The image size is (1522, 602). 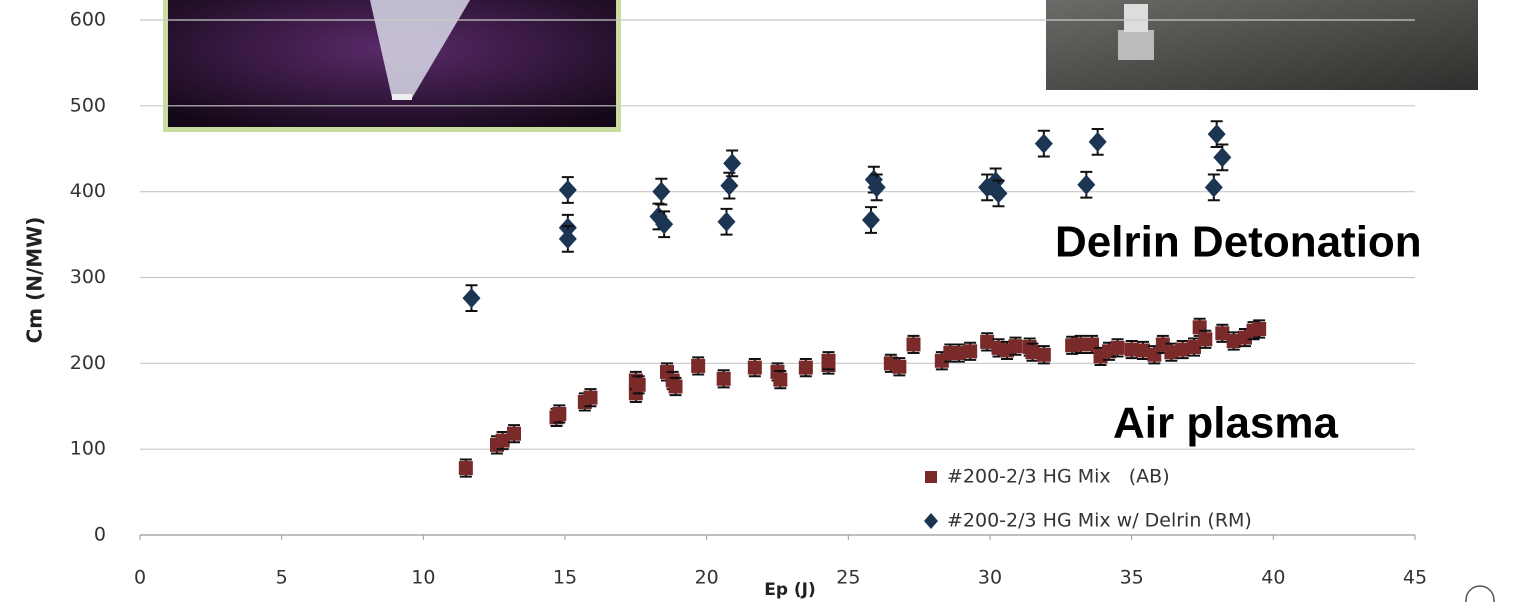 I want to click on x-tick-label: 0, so click(x=140, y=578).